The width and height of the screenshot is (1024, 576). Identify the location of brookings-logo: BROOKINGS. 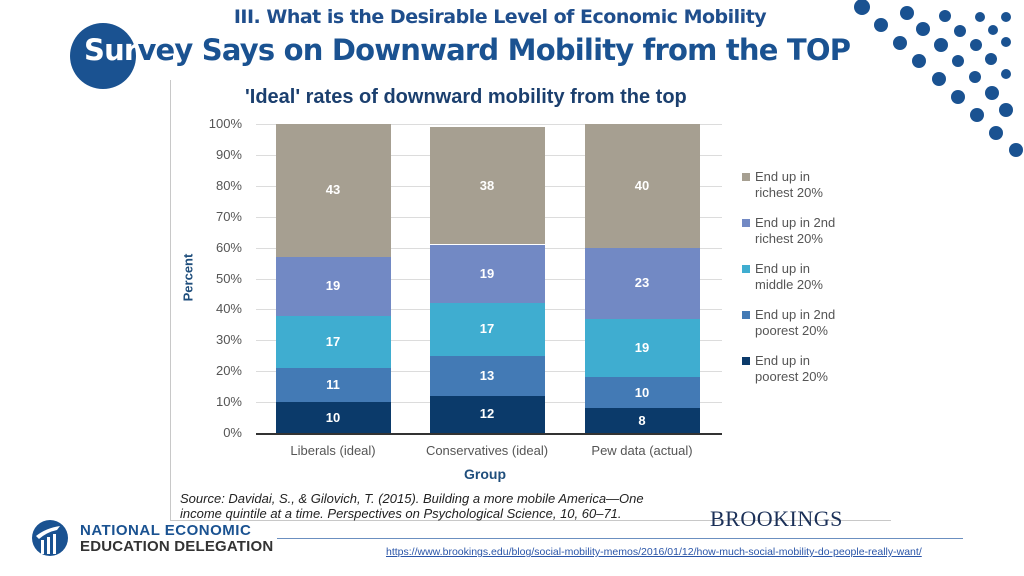
(776, 518).